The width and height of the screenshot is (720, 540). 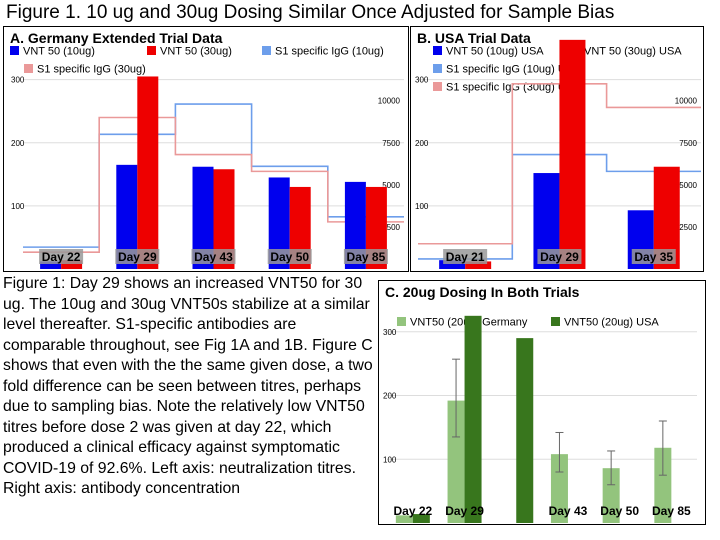 I want to click on legend-label-vnt-50-30ug-usa: VNT 50 (30ug) USA, so click(x=633, y=52).